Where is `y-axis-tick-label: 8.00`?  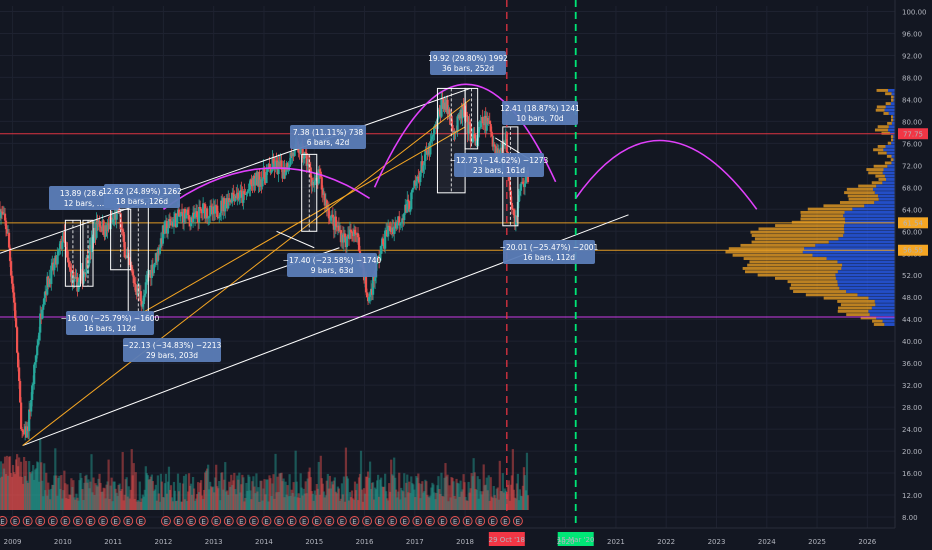
y-axis-tick-label: 8.00 is located at coordinates (910, 518).